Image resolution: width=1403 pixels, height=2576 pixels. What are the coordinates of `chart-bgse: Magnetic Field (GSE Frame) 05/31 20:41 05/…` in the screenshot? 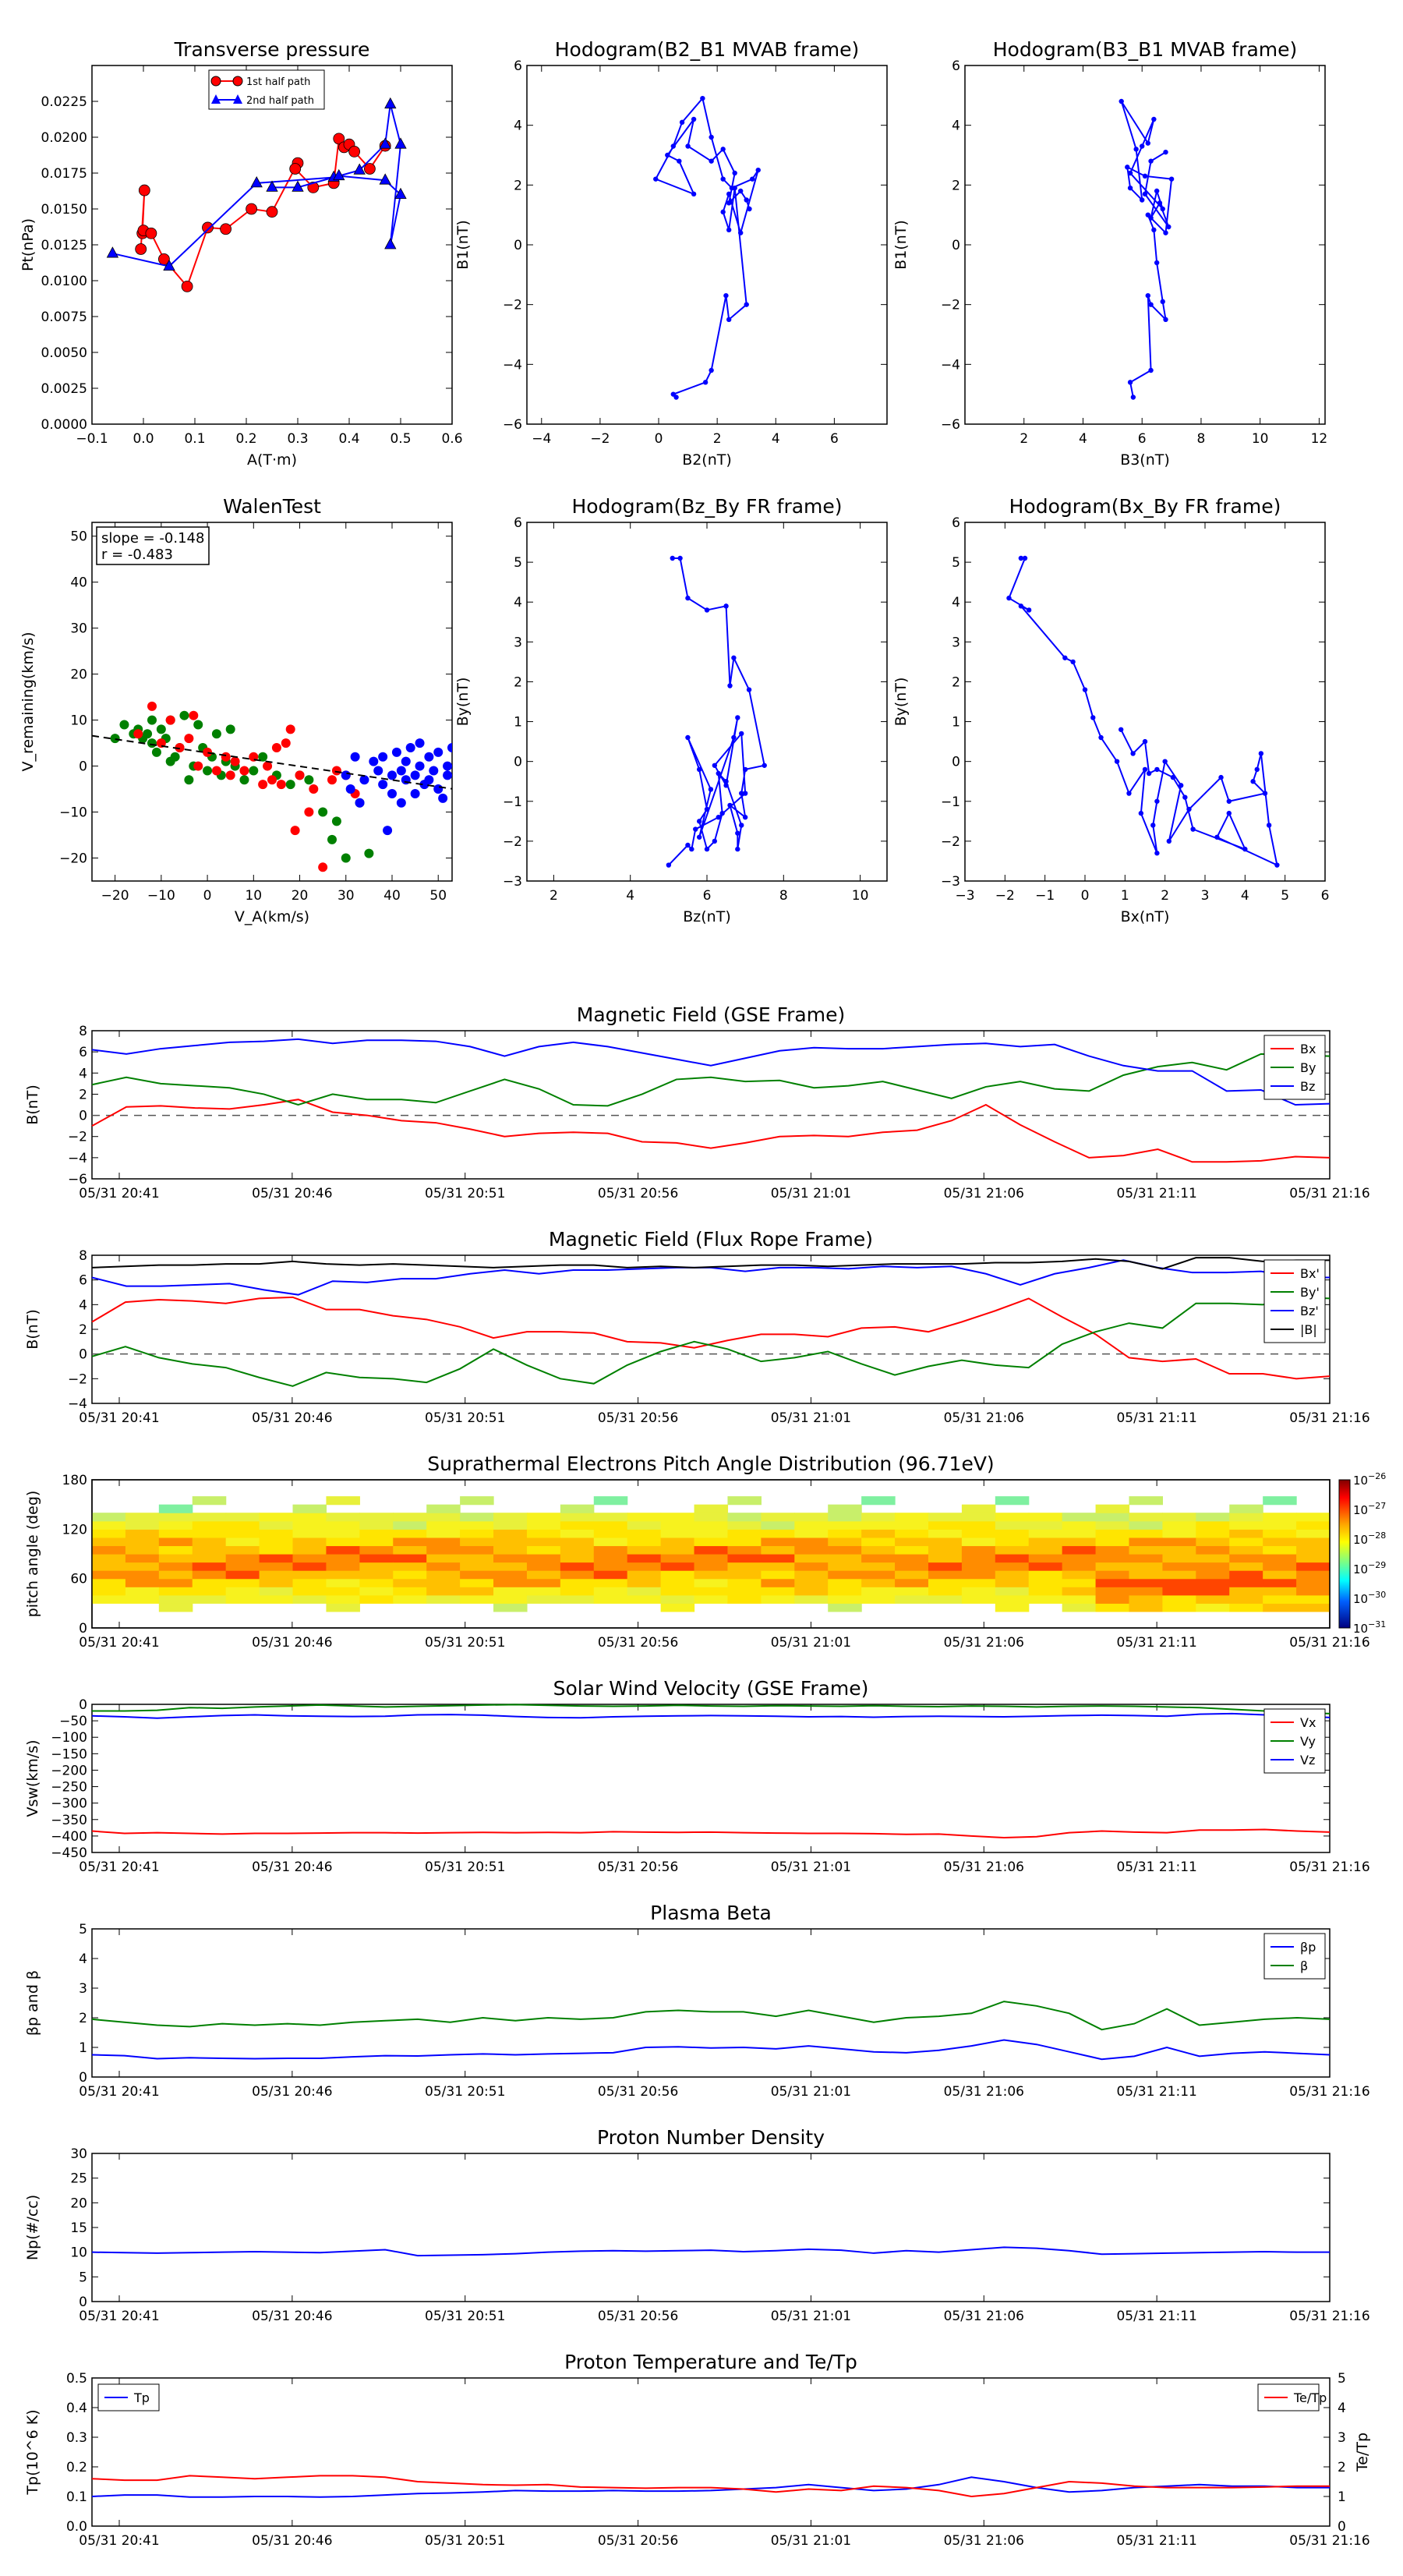 It's located at (697, 1102).